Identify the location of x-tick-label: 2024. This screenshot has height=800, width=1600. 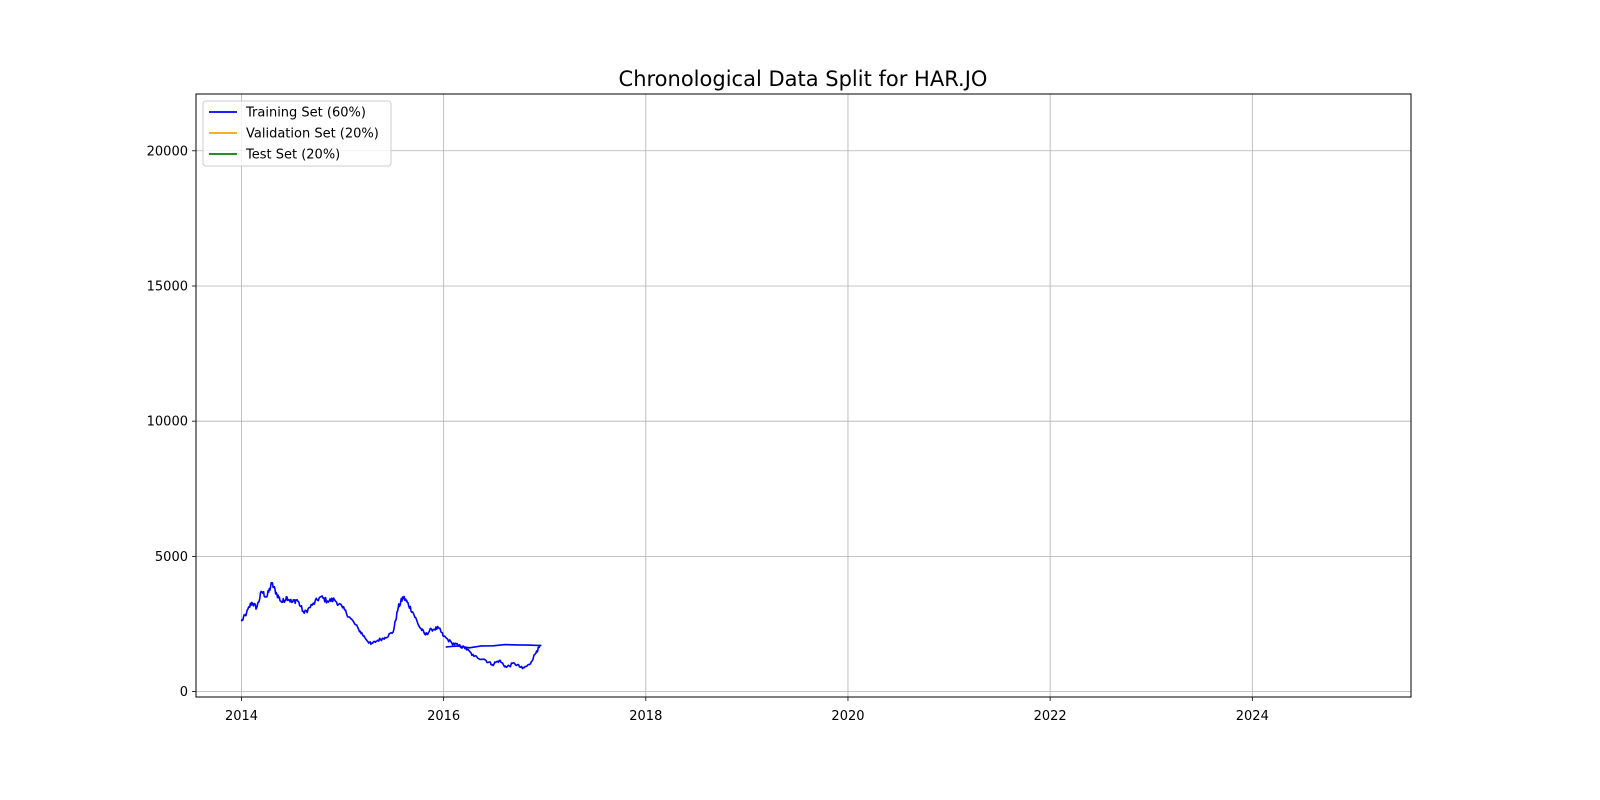
(1252, 716).